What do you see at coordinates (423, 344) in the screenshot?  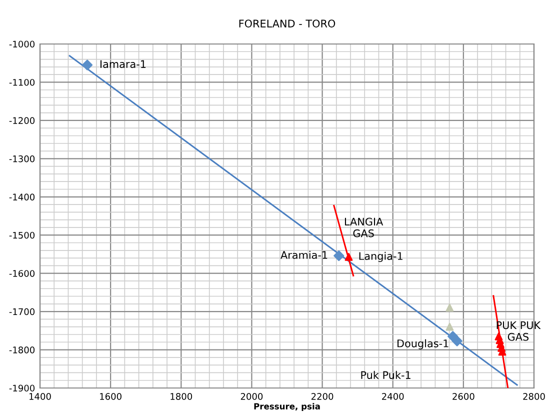 I see `annotation: Douglas-1` at bounding box center [423, 344].